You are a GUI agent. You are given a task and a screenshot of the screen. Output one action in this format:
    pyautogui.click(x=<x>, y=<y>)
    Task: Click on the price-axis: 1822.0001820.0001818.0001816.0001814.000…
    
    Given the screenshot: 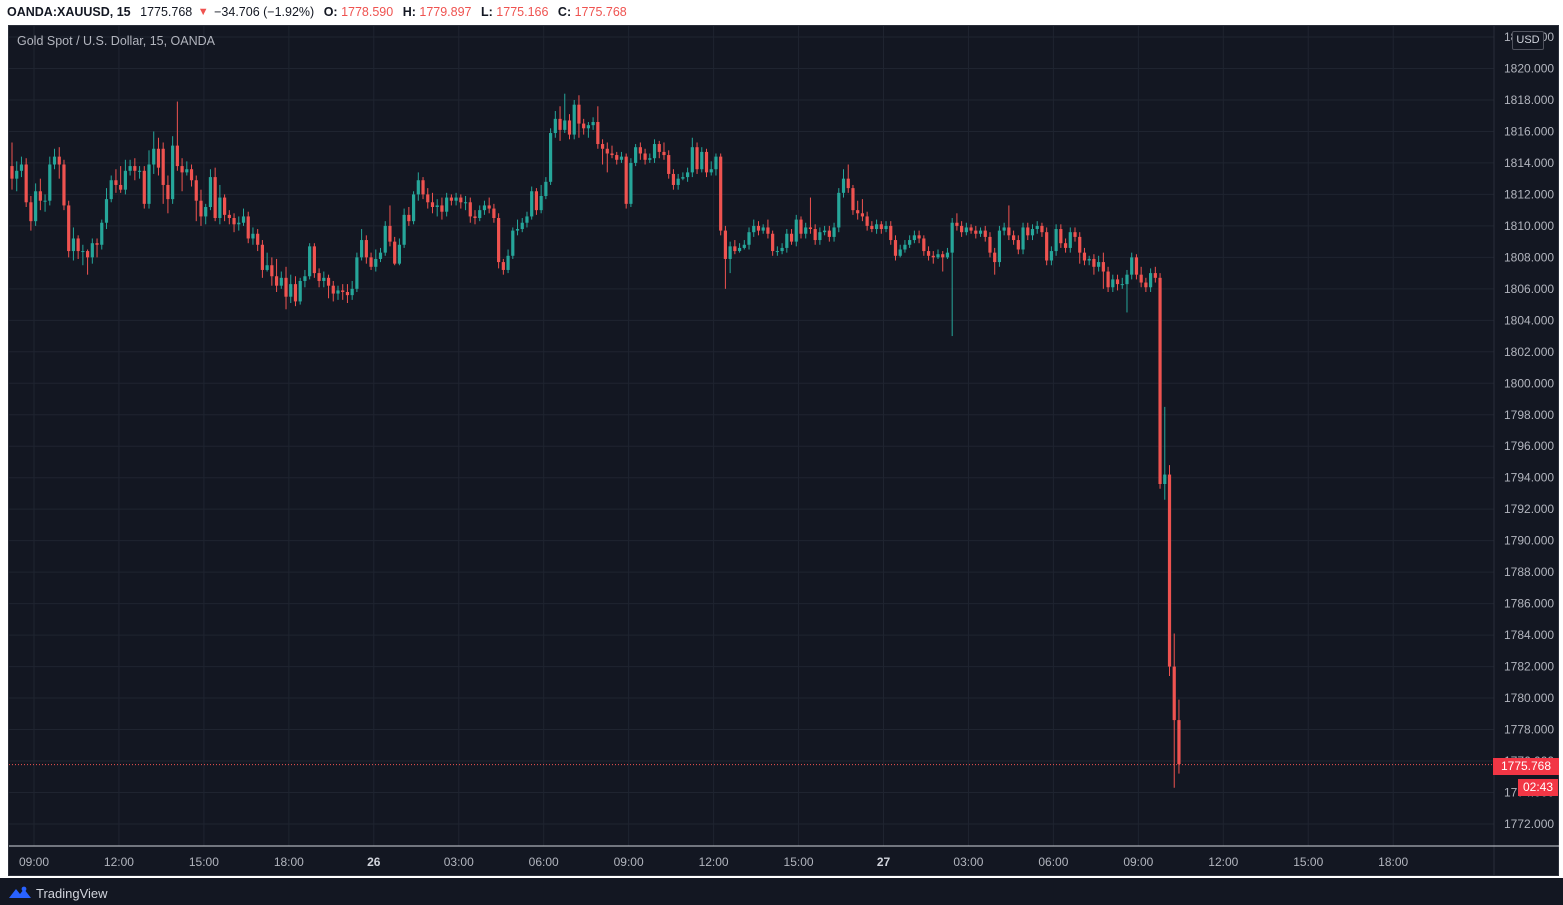 What is the action you would take?
    pyautogui.click(x=1529, y=430)
    